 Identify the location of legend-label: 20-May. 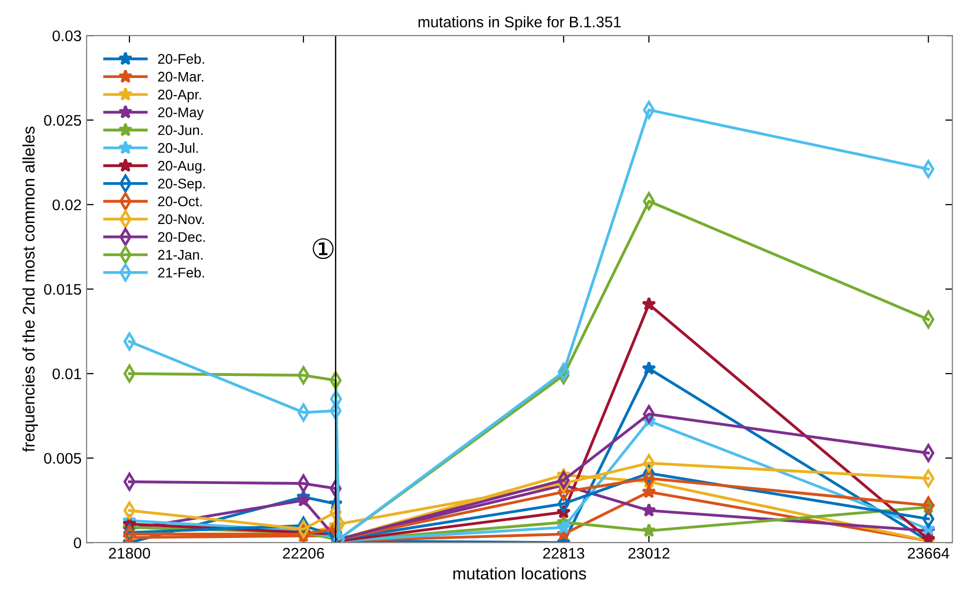
(181, 113).